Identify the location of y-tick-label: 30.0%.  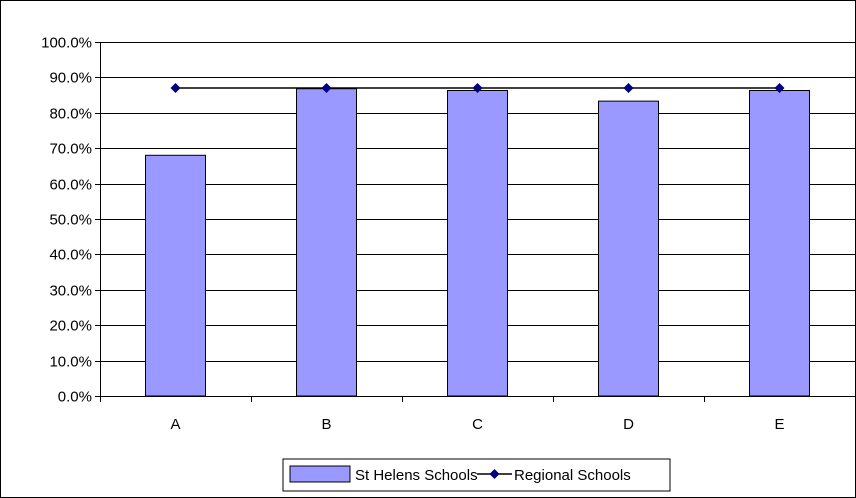
(70, 291).